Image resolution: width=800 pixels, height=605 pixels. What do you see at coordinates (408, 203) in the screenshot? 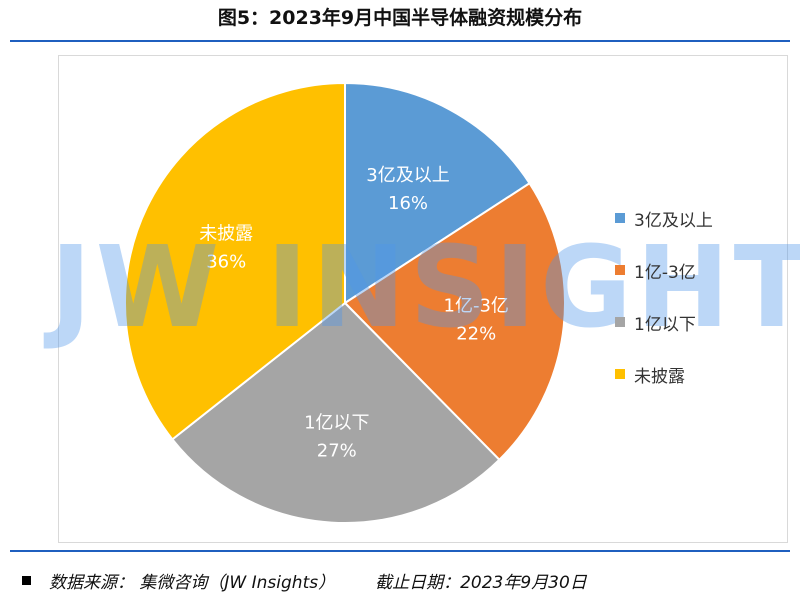
I see `slice-percent: 16%` at bounding box center [408, 203].